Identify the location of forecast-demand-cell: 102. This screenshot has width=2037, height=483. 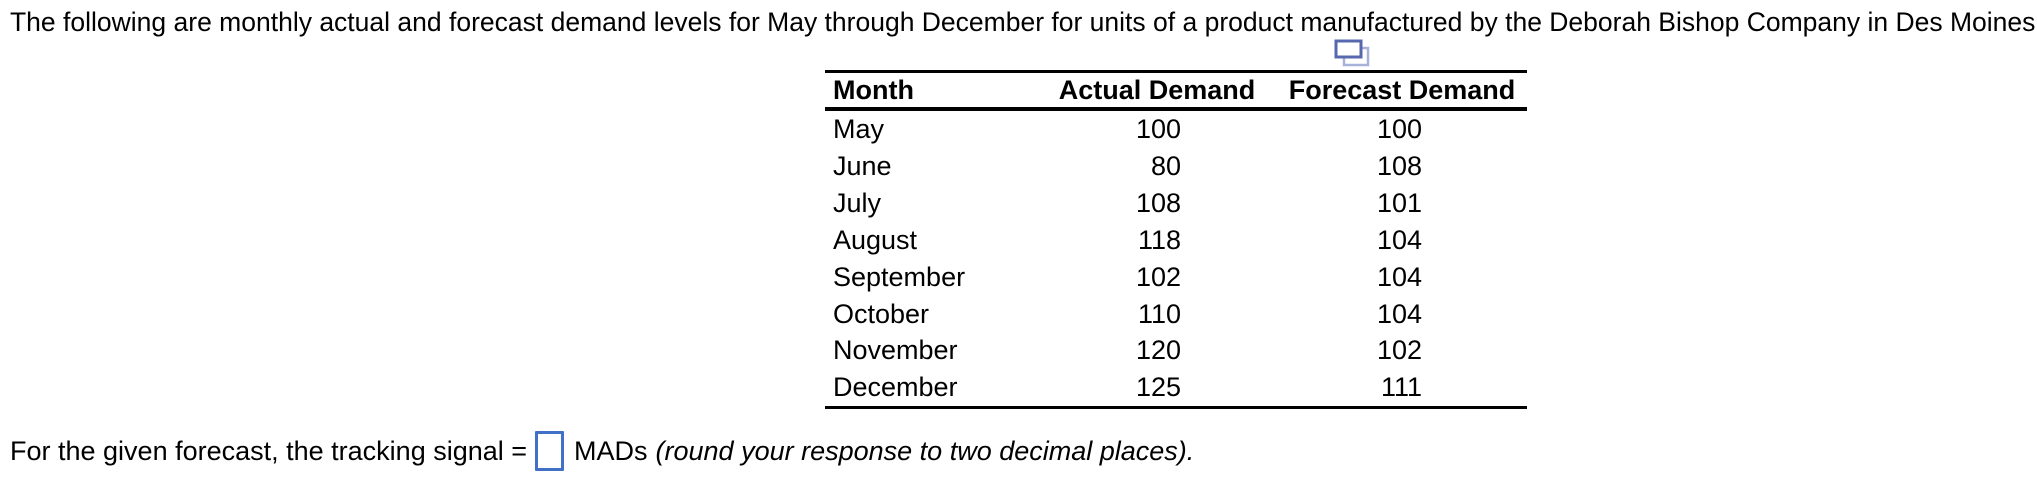
(1399, 350).